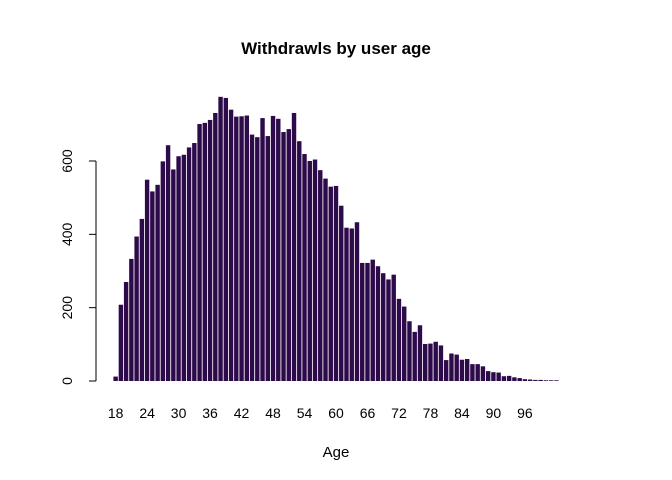 The image size is (672, 480). What do you see at coordinates (116, 413) in the screenshot?
I see `x-tick-label: 18` at bounding box center [116, 413].